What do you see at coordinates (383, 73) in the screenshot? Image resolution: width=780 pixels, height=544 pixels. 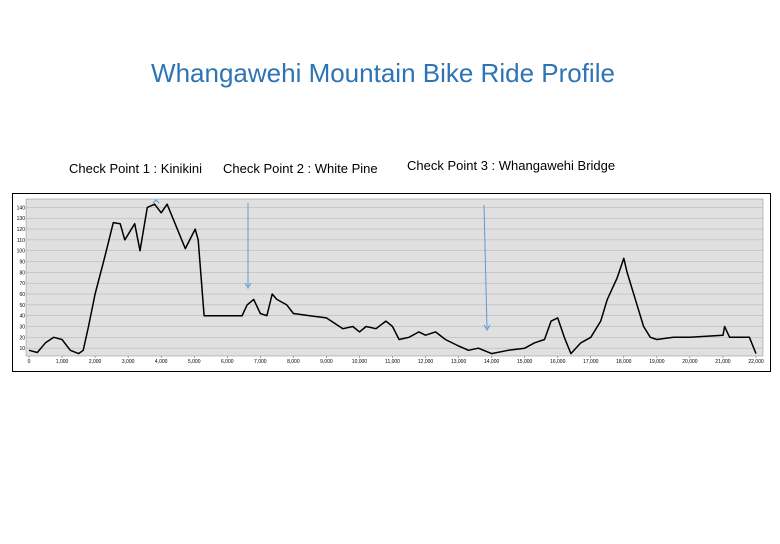 I see `doc-title: Whangawehi Mountain Bike Ride Profile` at bounding box center [383, 73].